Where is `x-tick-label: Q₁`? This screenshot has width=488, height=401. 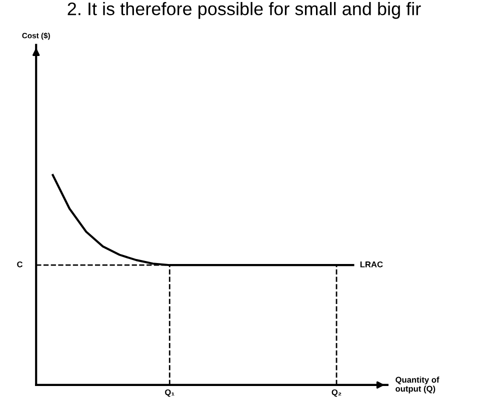 x-tick-label: Q₁ is located at coordinates (169, 393).